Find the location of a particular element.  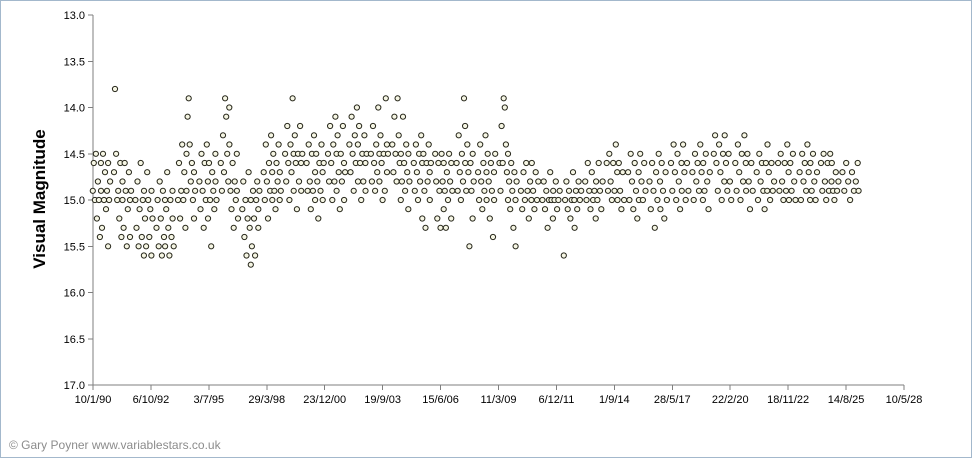

x-tick-label: 23/12/00 is located at coordinates (324, 400).